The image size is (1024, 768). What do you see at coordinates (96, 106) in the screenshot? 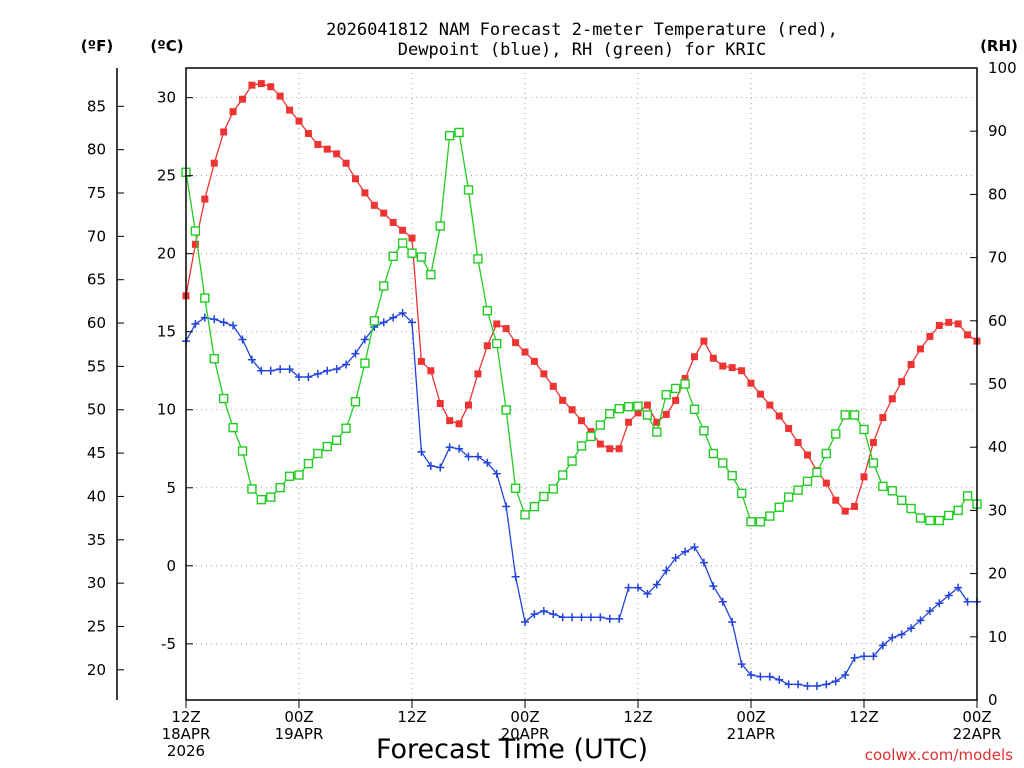
I see `fahrenheit-tick-label: 85` at bounding box center [96, 106].